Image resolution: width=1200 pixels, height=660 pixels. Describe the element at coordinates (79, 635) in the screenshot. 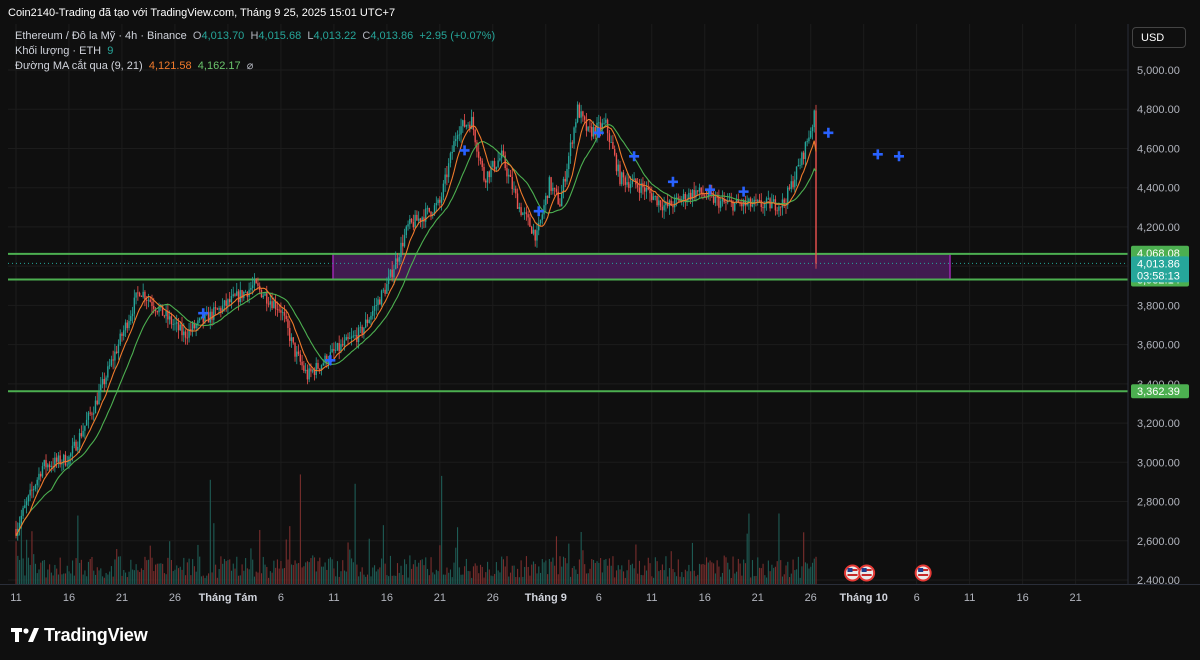

I see `tradingview-brand: TradingView` at that location.